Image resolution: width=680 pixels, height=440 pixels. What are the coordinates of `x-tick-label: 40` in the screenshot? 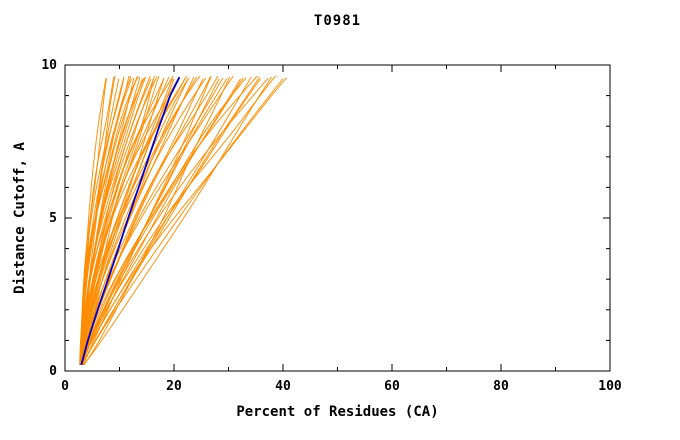 It's located at (283, 386).